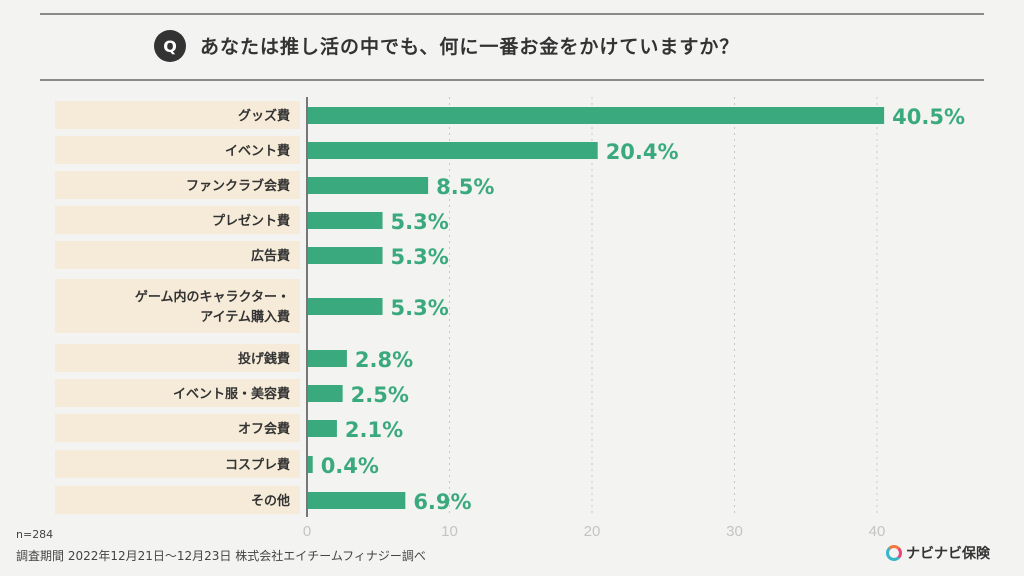 Image resolution: width=1024 pixels, height=576 pixels. Describe the element at coordinates (374, 430) in the screenshot. I see `value-label: 2.1%` at that location.